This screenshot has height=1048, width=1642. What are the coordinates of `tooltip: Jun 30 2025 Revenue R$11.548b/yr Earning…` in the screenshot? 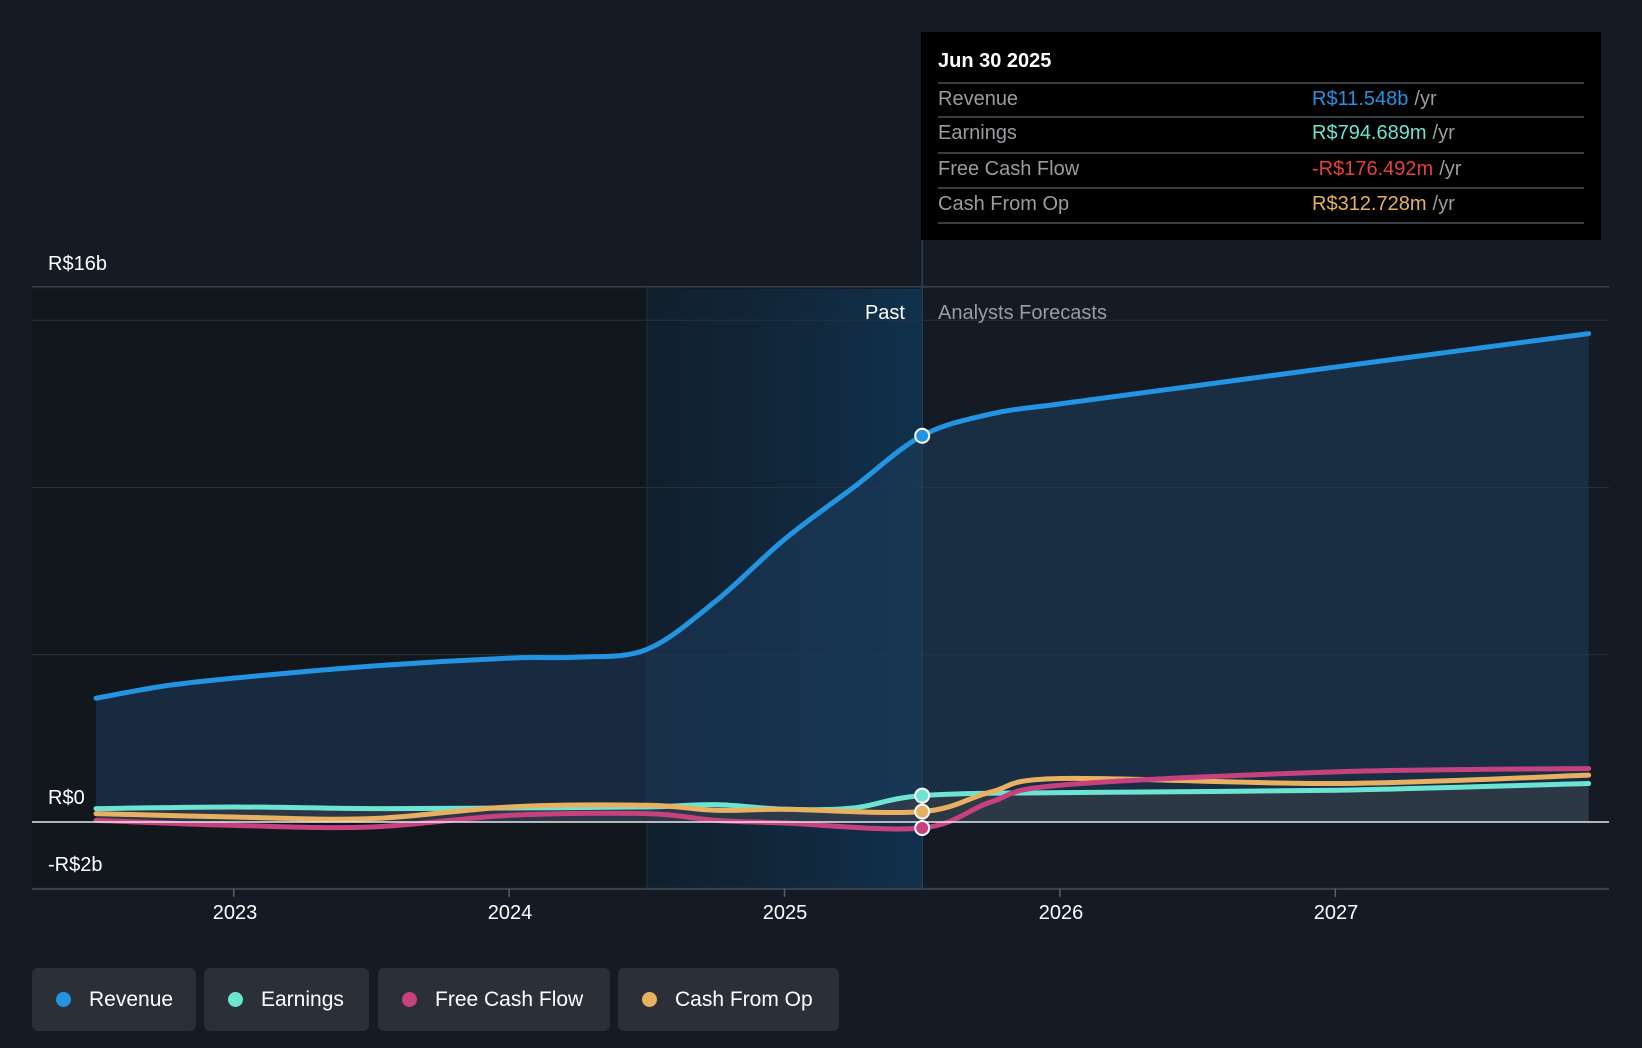 It's located at (1261, 136).